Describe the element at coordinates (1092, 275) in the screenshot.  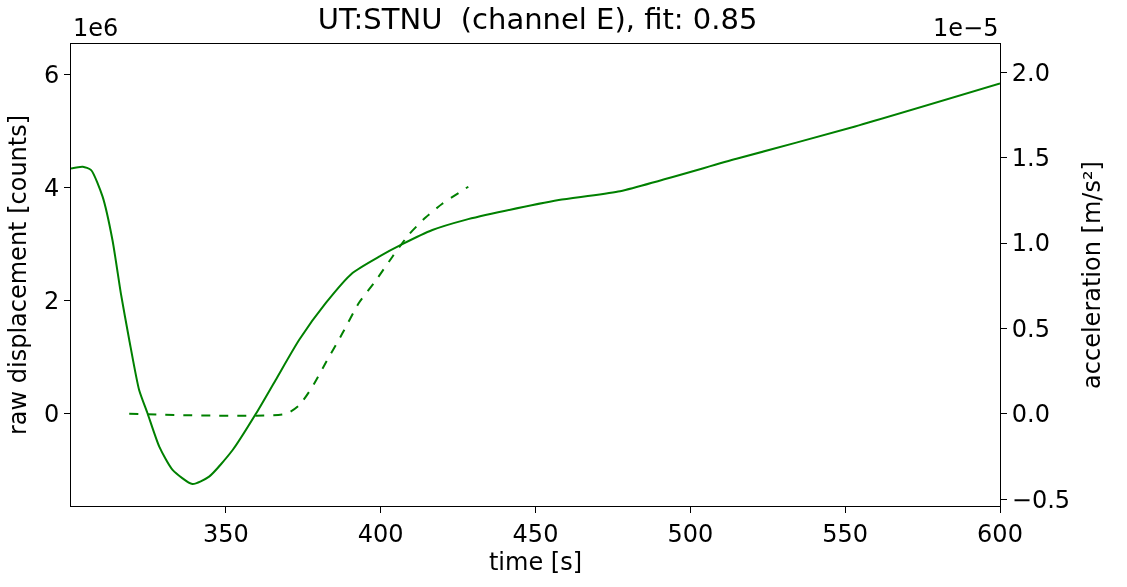
I see `y2-axis-title: acceleration [m/s²]` at that location.